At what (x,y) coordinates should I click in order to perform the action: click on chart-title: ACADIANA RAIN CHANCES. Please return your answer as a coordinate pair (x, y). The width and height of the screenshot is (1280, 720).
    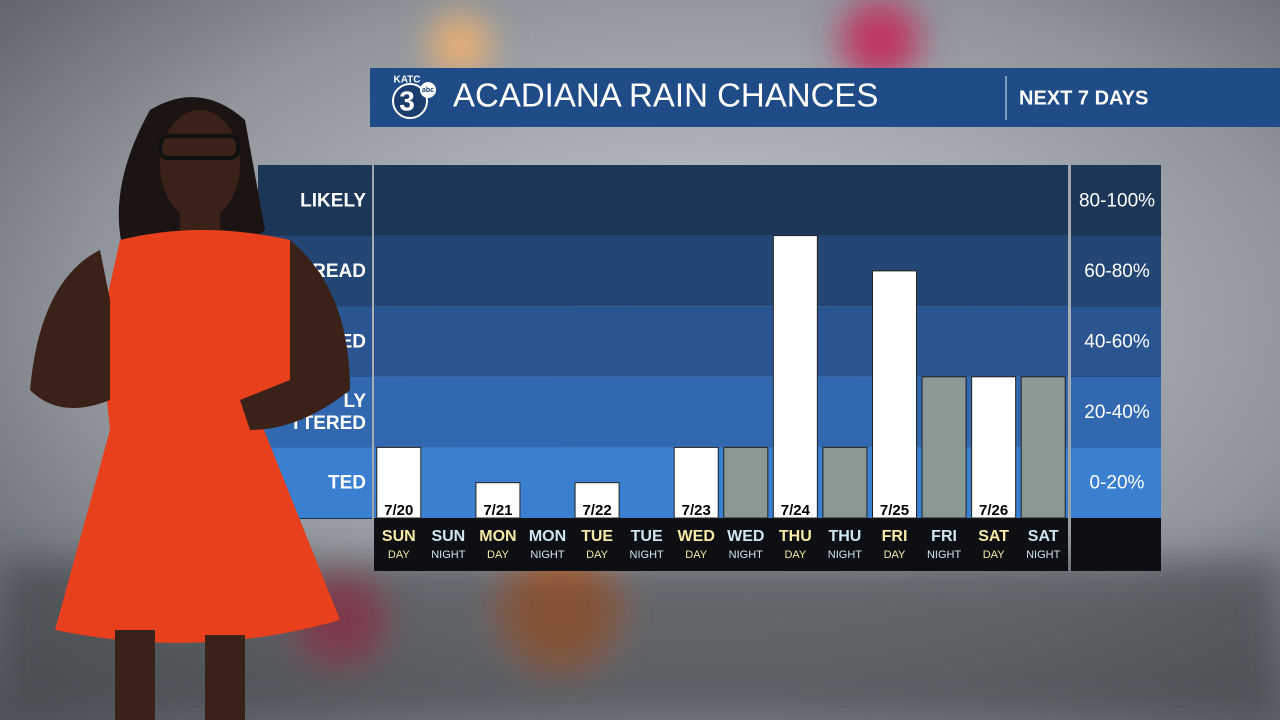
    Looking at the image, I should click on (665, 95).